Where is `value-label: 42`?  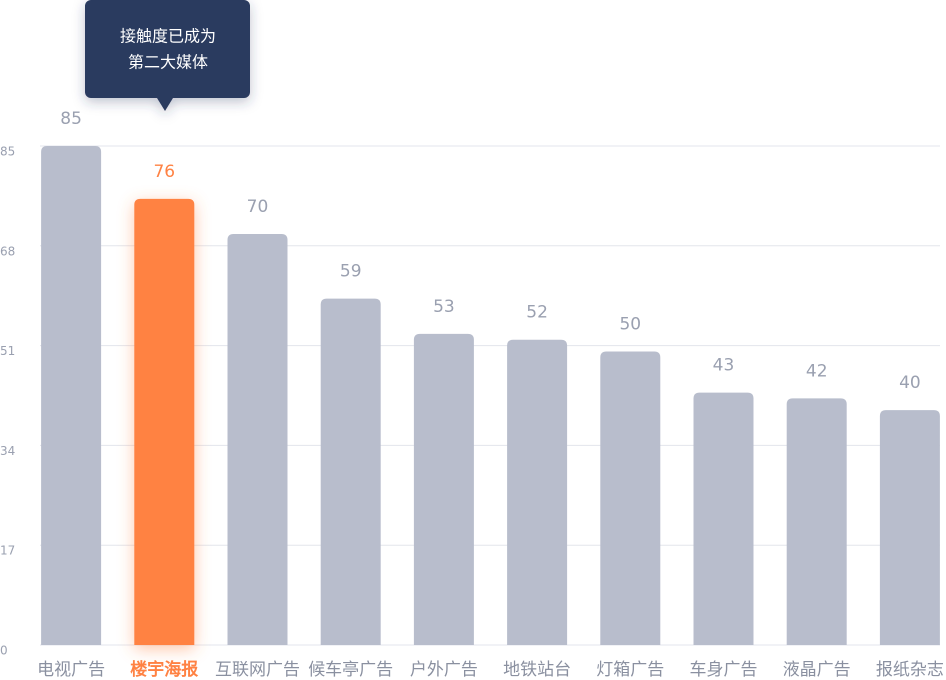
value-label: 42 is located at coordinates (817, 371).